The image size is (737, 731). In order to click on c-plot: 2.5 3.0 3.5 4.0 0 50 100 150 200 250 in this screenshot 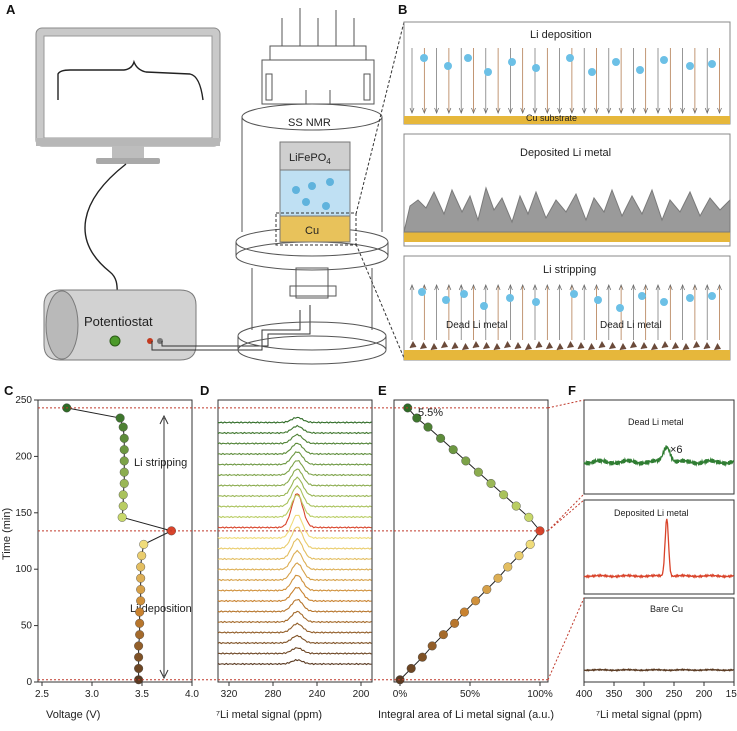, I will do `click(107, 547)`.